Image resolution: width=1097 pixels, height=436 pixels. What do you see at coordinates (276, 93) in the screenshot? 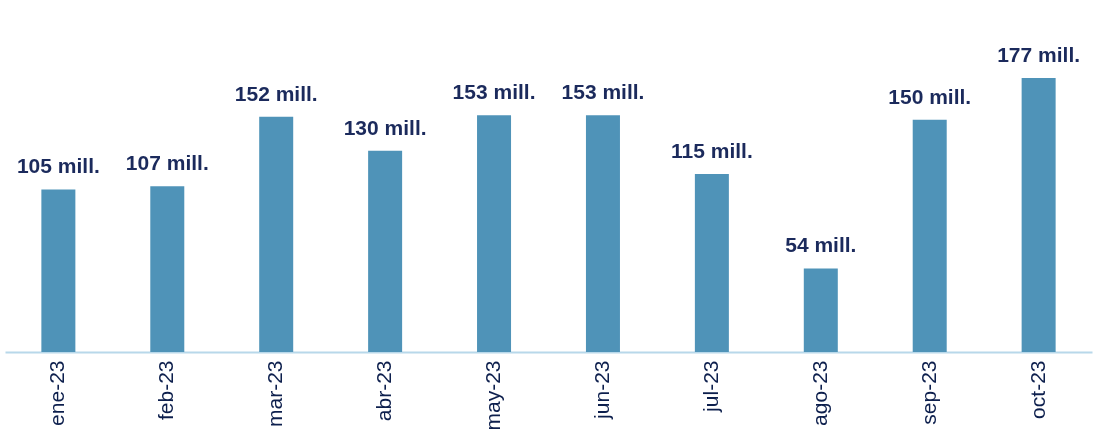
I see `data-label: 152 mill.` at bounding box center [276, 93].